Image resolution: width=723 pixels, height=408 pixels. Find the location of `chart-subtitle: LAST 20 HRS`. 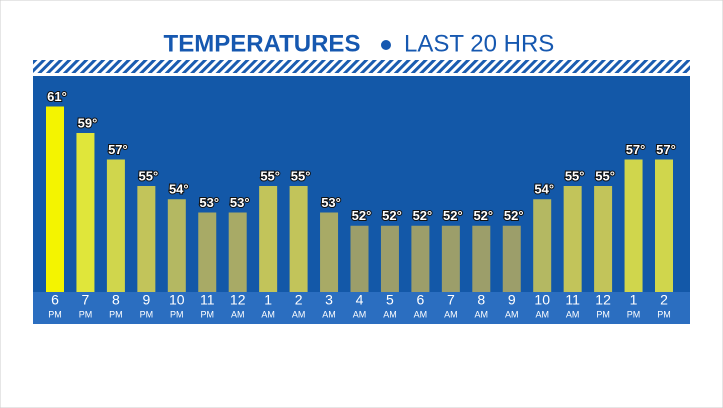

chart-subtitle: LAST 20 HRS is located at coordinates (479, 43).